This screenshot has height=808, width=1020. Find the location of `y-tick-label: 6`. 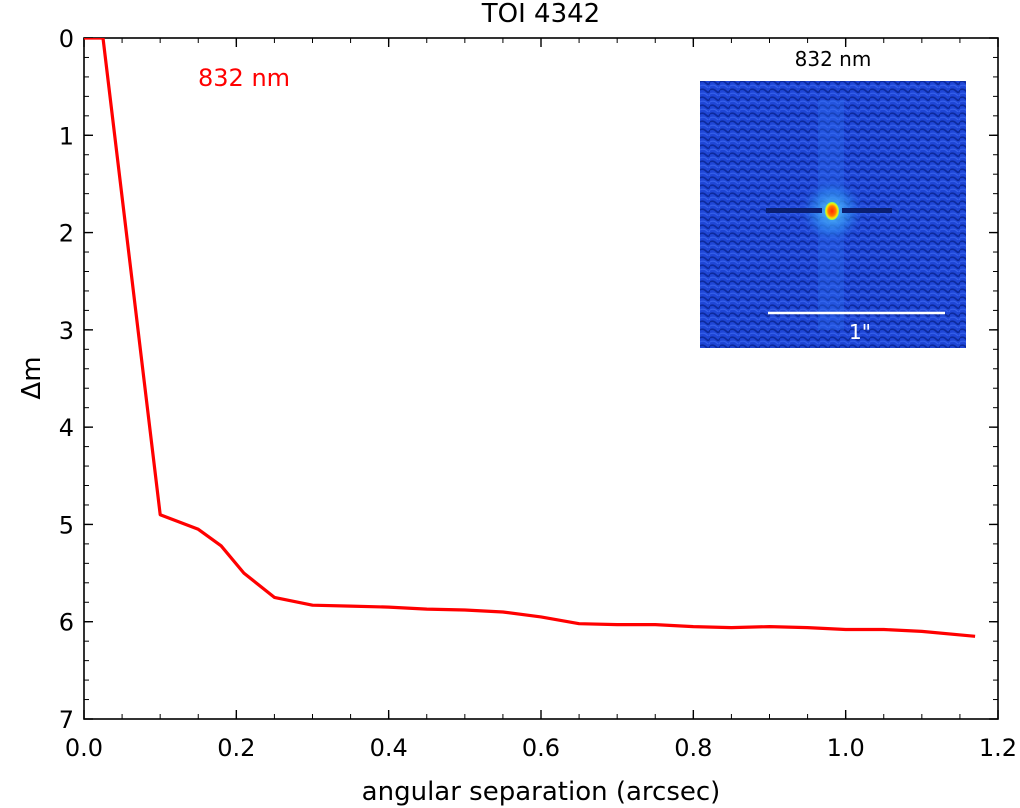

y-tick-label: 6 is located at coordinates (66, 623).